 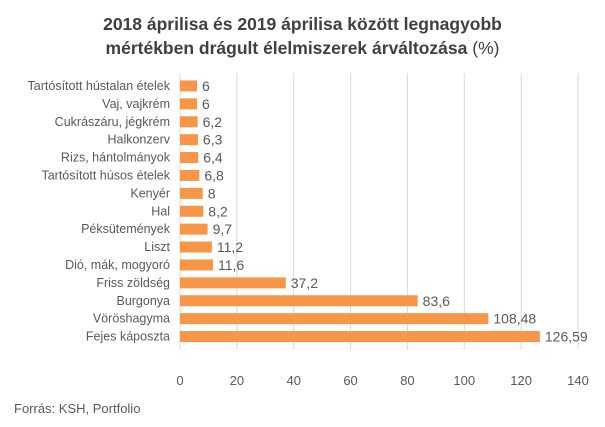 What do you see at coordinates (407, 380) in the screenshot?
I see `x-tick-label: 80` at bounding box center [407, 380].